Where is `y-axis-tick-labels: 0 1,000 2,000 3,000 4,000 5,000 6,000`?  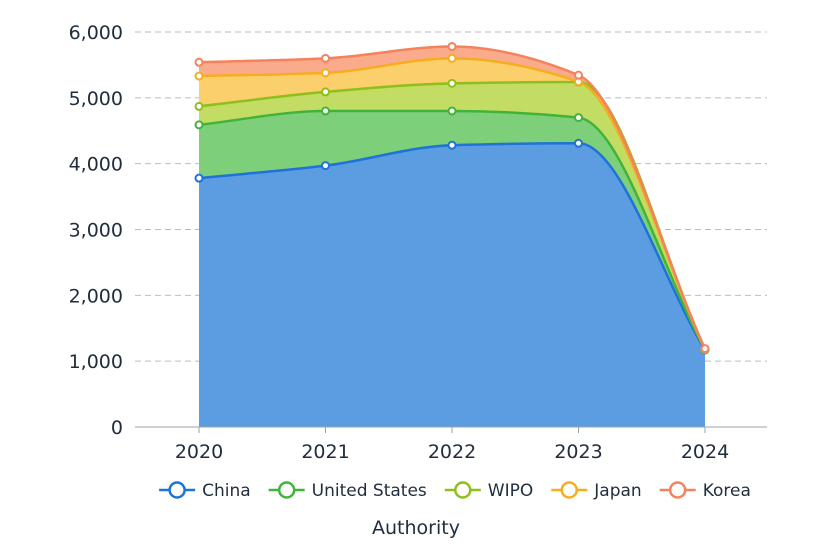
y-axis-tick-labels: 0 1,000 2,000 3,000 4,000 5,000 6,000 is located at coordinates (96, 230).